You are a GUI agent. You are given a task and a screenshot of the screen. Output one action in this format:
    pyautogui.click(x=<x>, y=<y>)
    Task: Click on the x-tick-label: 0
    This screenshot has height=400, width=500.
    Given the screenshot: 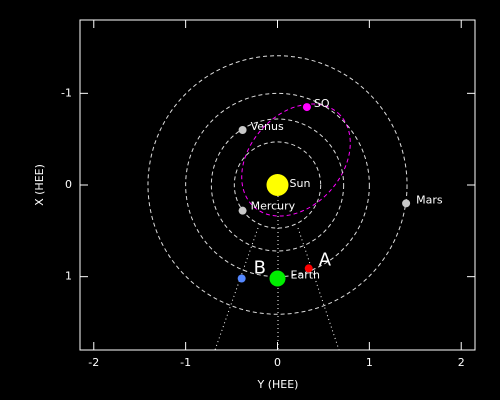 What is the action you would take?
    pyautogui.click(x=277, y=362)
    